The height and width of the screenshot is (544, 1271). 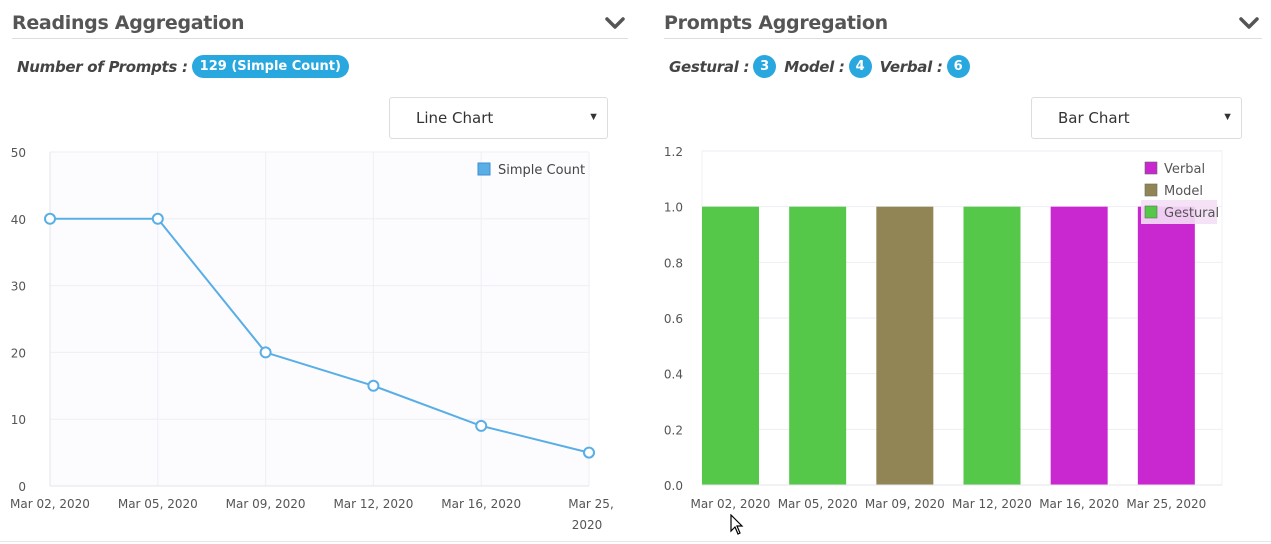 What do you see at coordinates (905, 345) in the screenshot?
I see `bar-model` at bounding box center [905, 345].